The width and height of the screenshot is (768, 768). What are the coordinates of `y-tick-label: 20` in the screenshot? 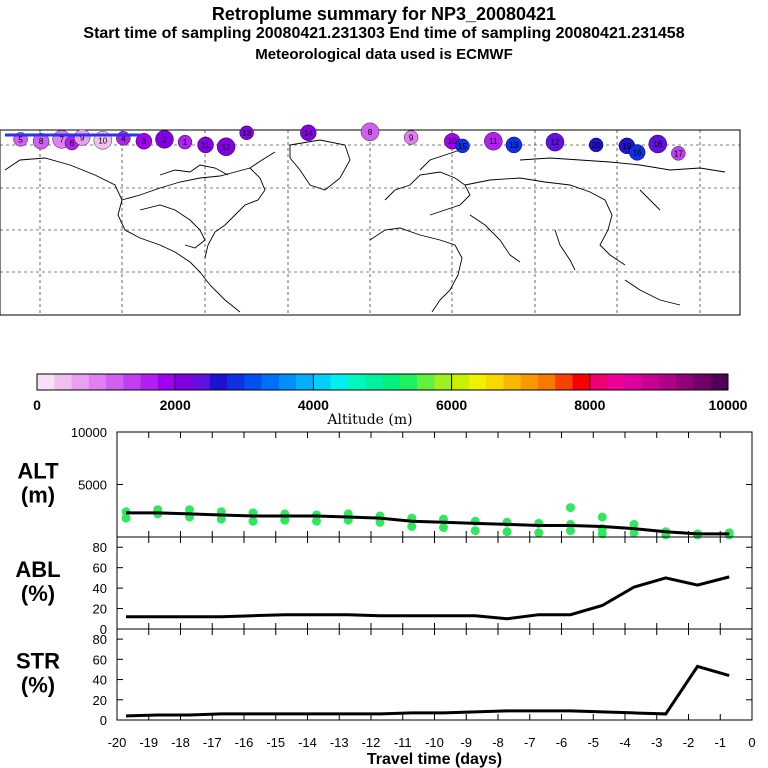 It's located at (100, 700).